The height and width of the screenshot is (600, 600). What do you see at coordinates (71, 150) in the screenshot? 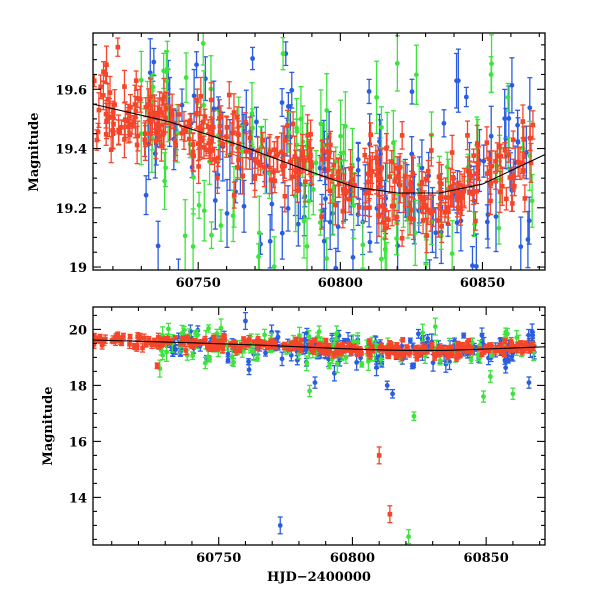
I see `top-y-tick-label: 19.4` at bounding box center [71, 150].